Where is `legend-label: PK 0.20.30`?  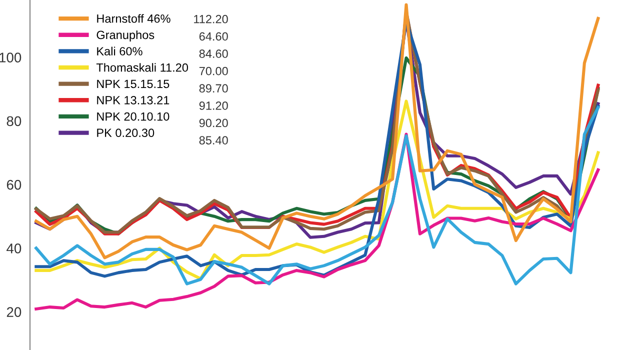
legend-label: PK 0.20.30 is located at coordinates (125, 133).